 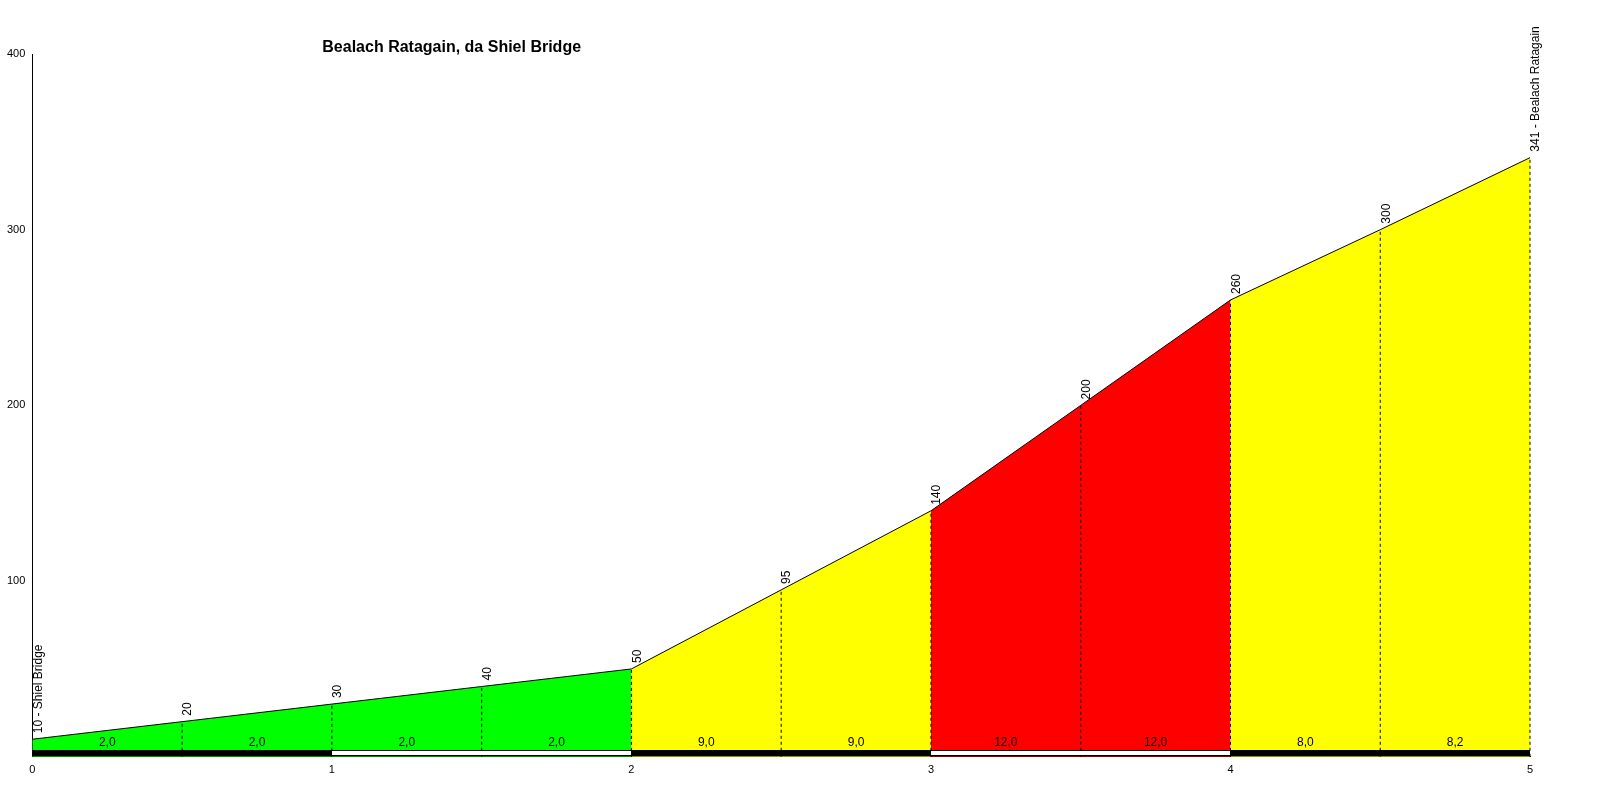 I want to click on x-tick-label: 1, so click(x=331, y=769).